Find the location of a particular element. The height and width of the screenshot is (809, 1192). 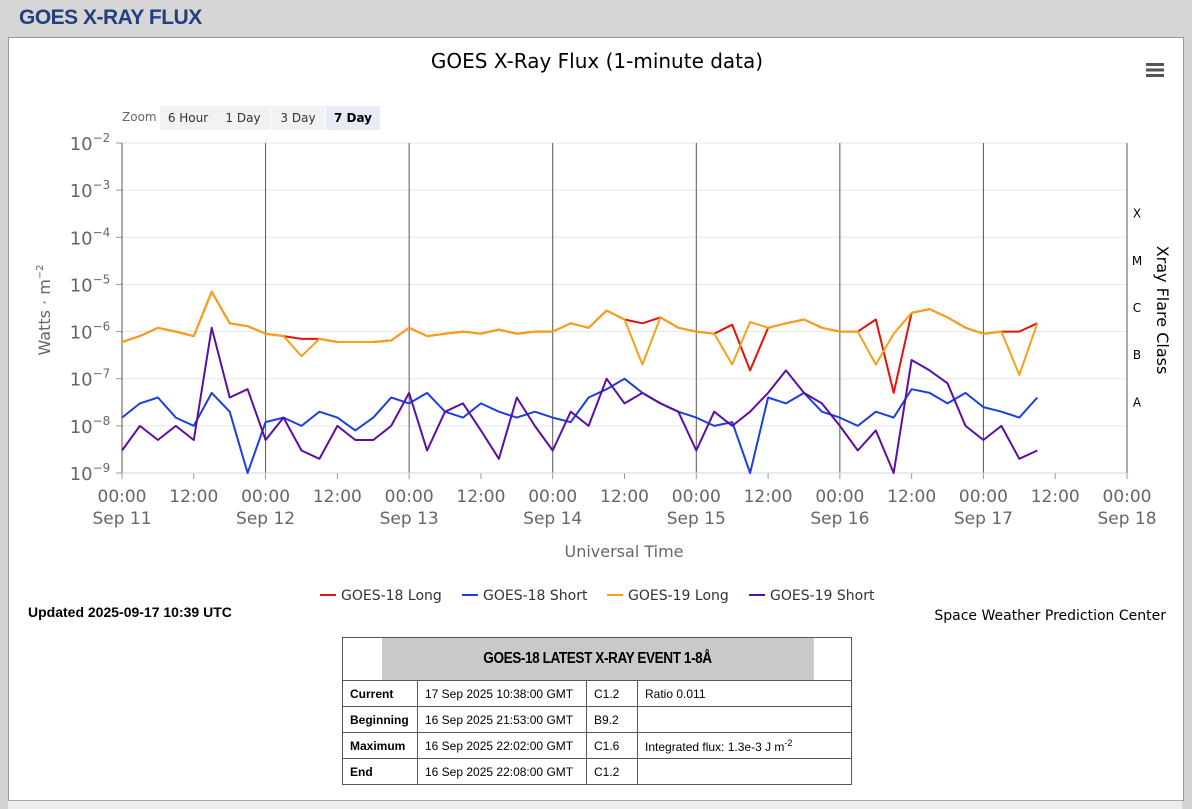

x-tick-label: Sep 14 is located at coordinates (552, 519).